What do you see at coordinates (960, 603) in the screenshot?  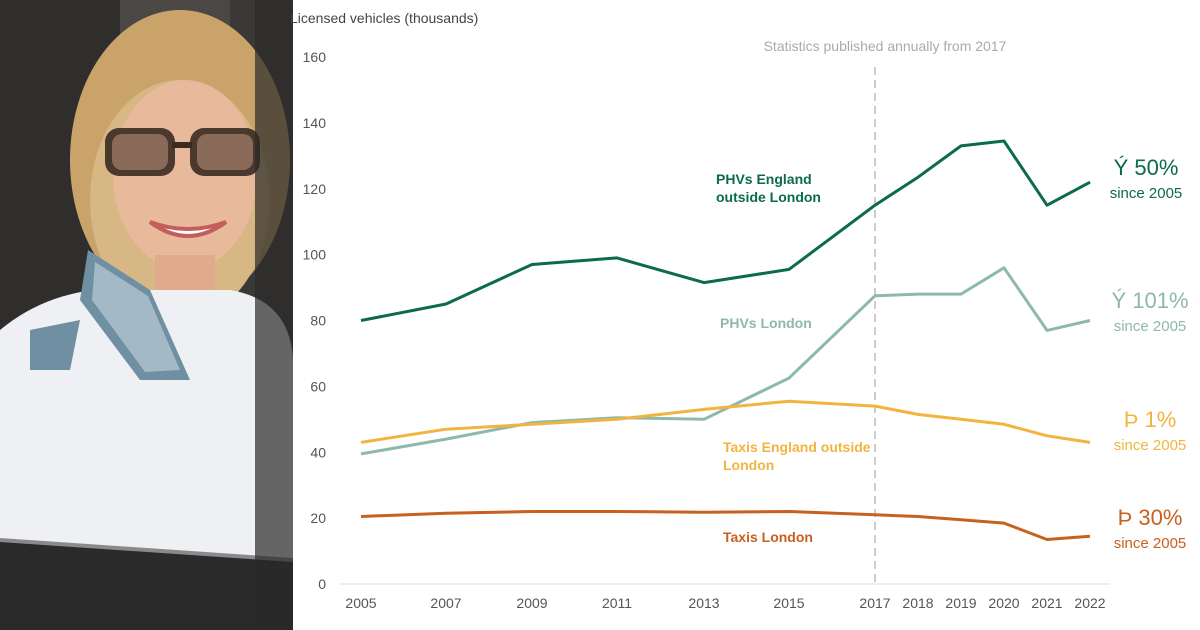 I see `x-tick-label: 2019` at bounding box center [960, 603].